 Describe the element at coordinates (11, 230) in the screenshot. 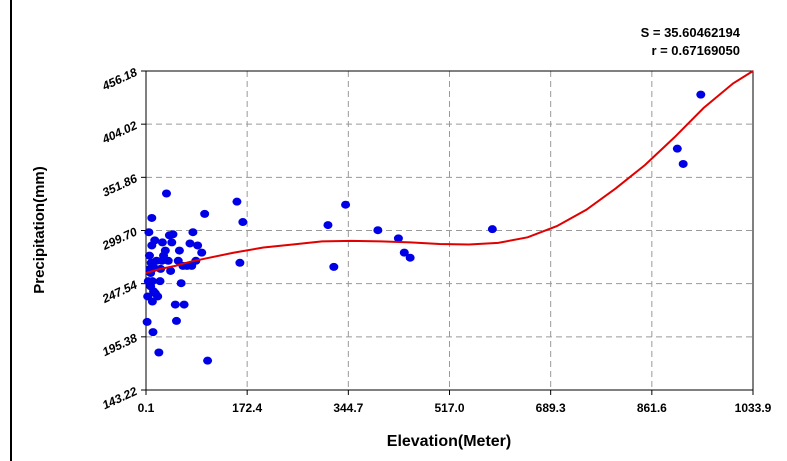

I see `left-border-line` at that location.